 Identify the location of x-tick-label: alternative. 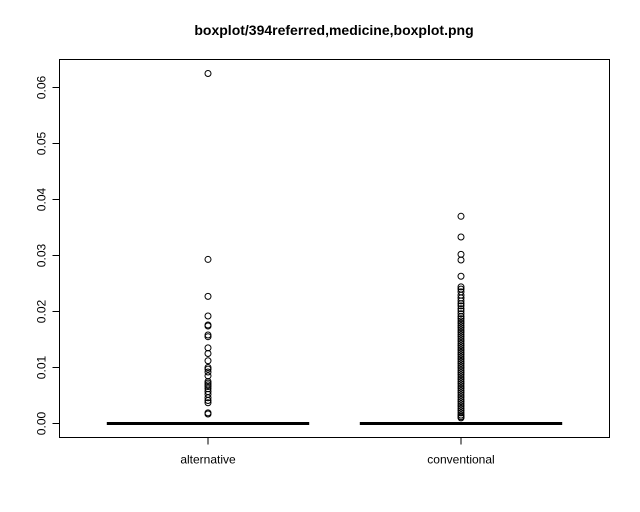
(208, 460).